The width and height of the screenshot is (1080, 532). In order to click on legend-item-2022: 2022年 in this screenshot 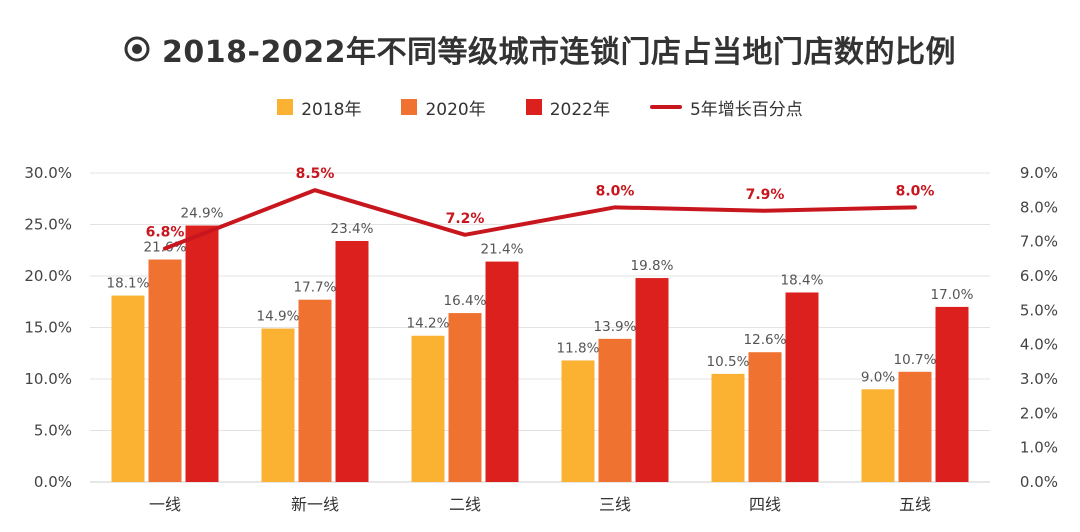, I will do `click(567, 107)`.